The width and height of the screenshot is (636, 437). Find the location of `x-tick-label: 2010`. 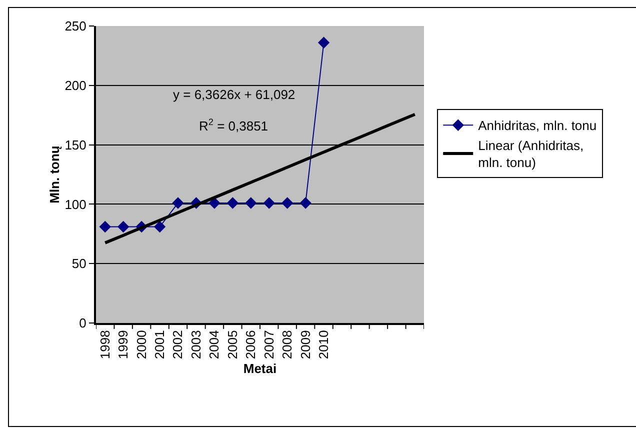

x-tick-label: 2010 is located at coordinates (324, 345).